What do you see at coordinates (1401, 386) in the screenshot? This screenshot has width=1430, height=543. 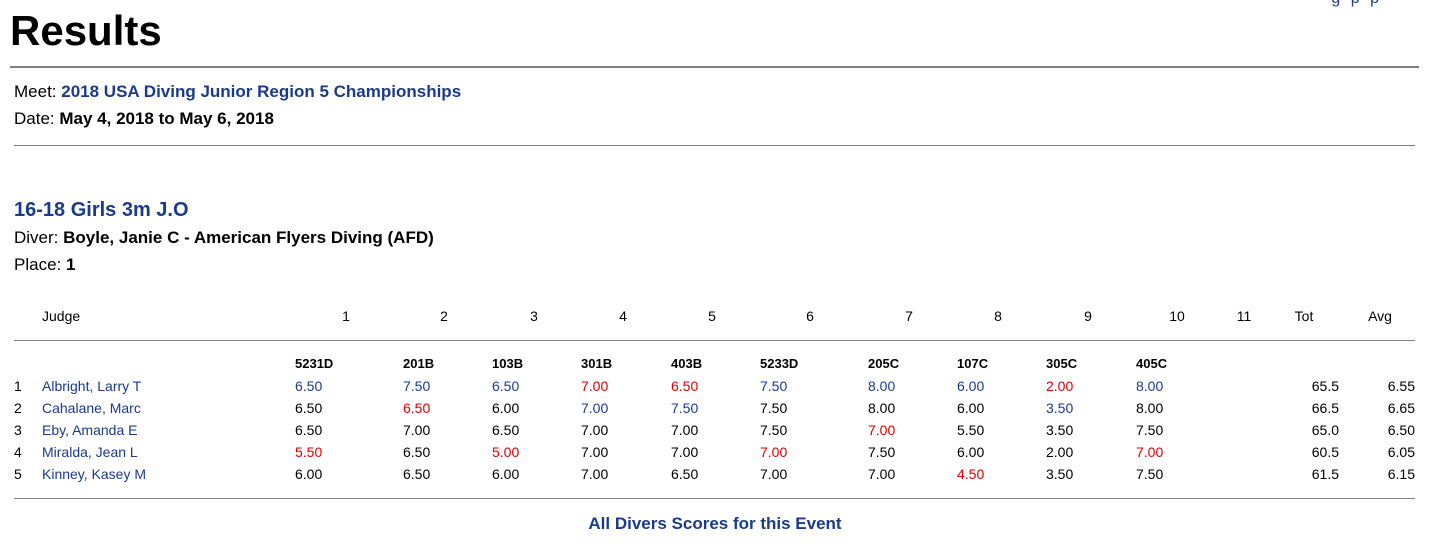 I see `row-average: 6.55` at bounding box center [1401, 386].